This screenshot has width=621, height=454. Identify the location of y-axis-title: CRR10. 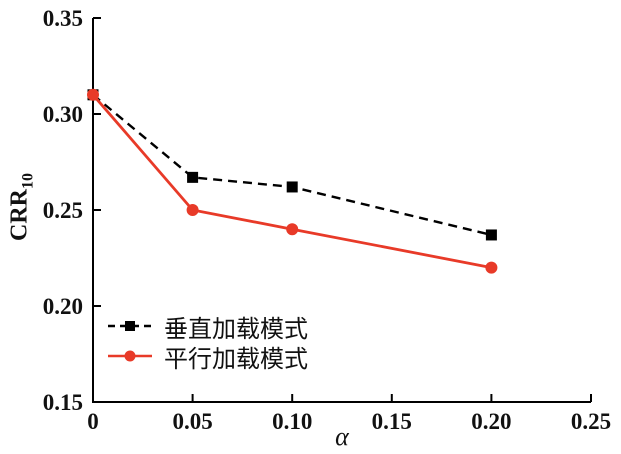
(22, 207).